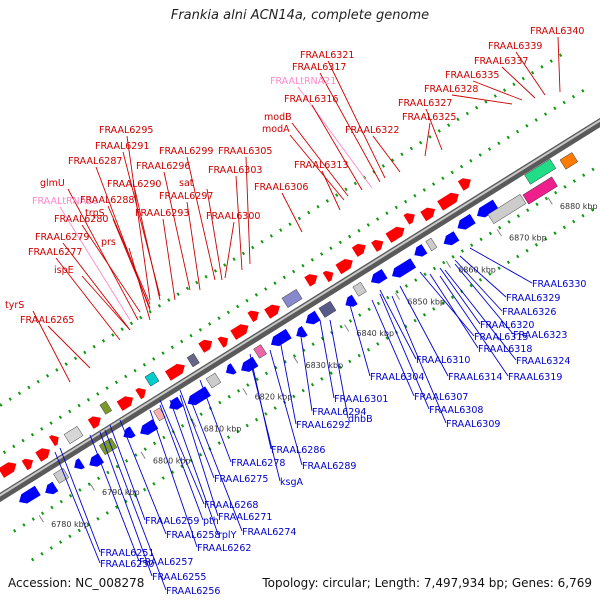 The image size is (600, 600). Describe the element at coordinates (258, 463) in the screenshot. I see `gene-label: FRAAL6278` at that location.